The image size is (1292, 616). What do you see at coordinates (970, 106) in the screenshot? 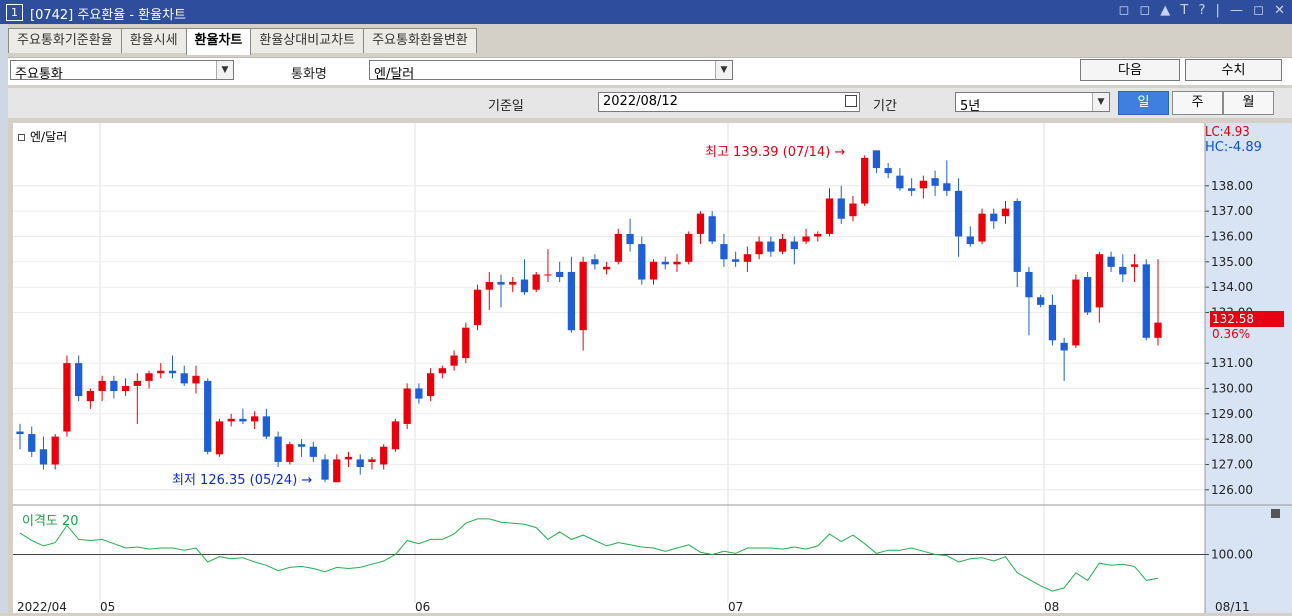
I see `period-select-value: 5년` at bounding box center [970, 106].